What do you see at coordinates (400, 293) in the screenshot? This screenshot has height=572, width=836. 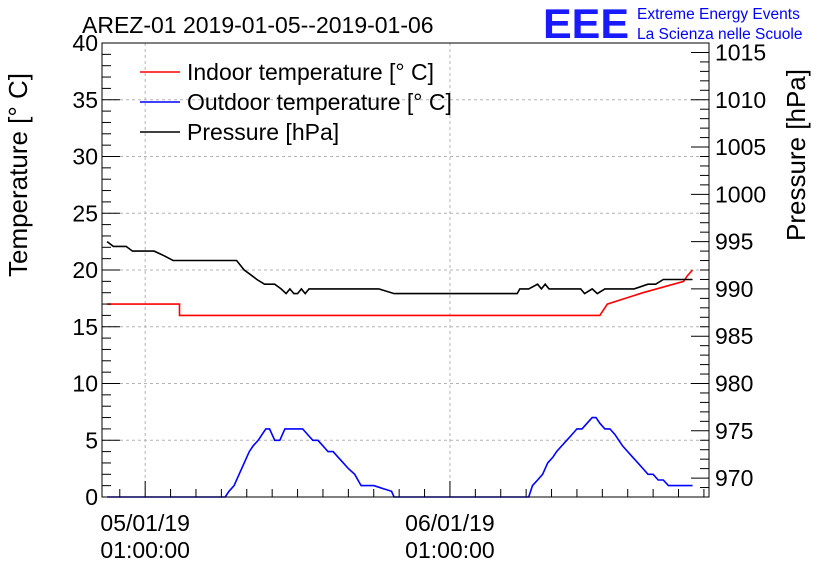 I see `series-line-indoor` at bounding box center [400, 293].